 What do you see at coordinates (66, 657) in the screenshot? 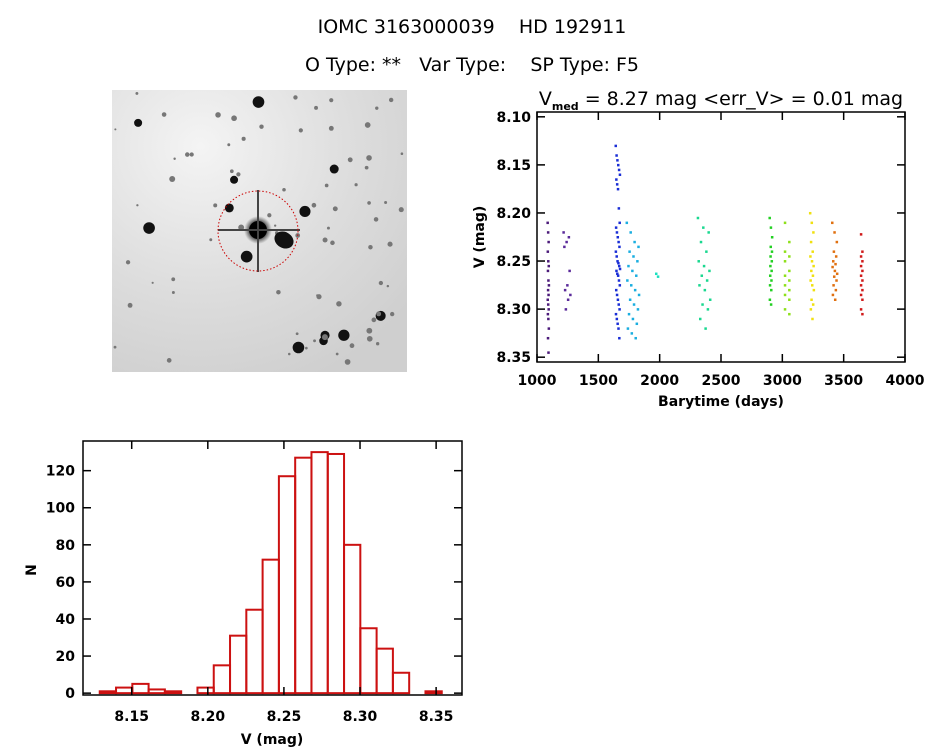
I see `hist-ytick-label: 20` at bounding box center [66, 657].